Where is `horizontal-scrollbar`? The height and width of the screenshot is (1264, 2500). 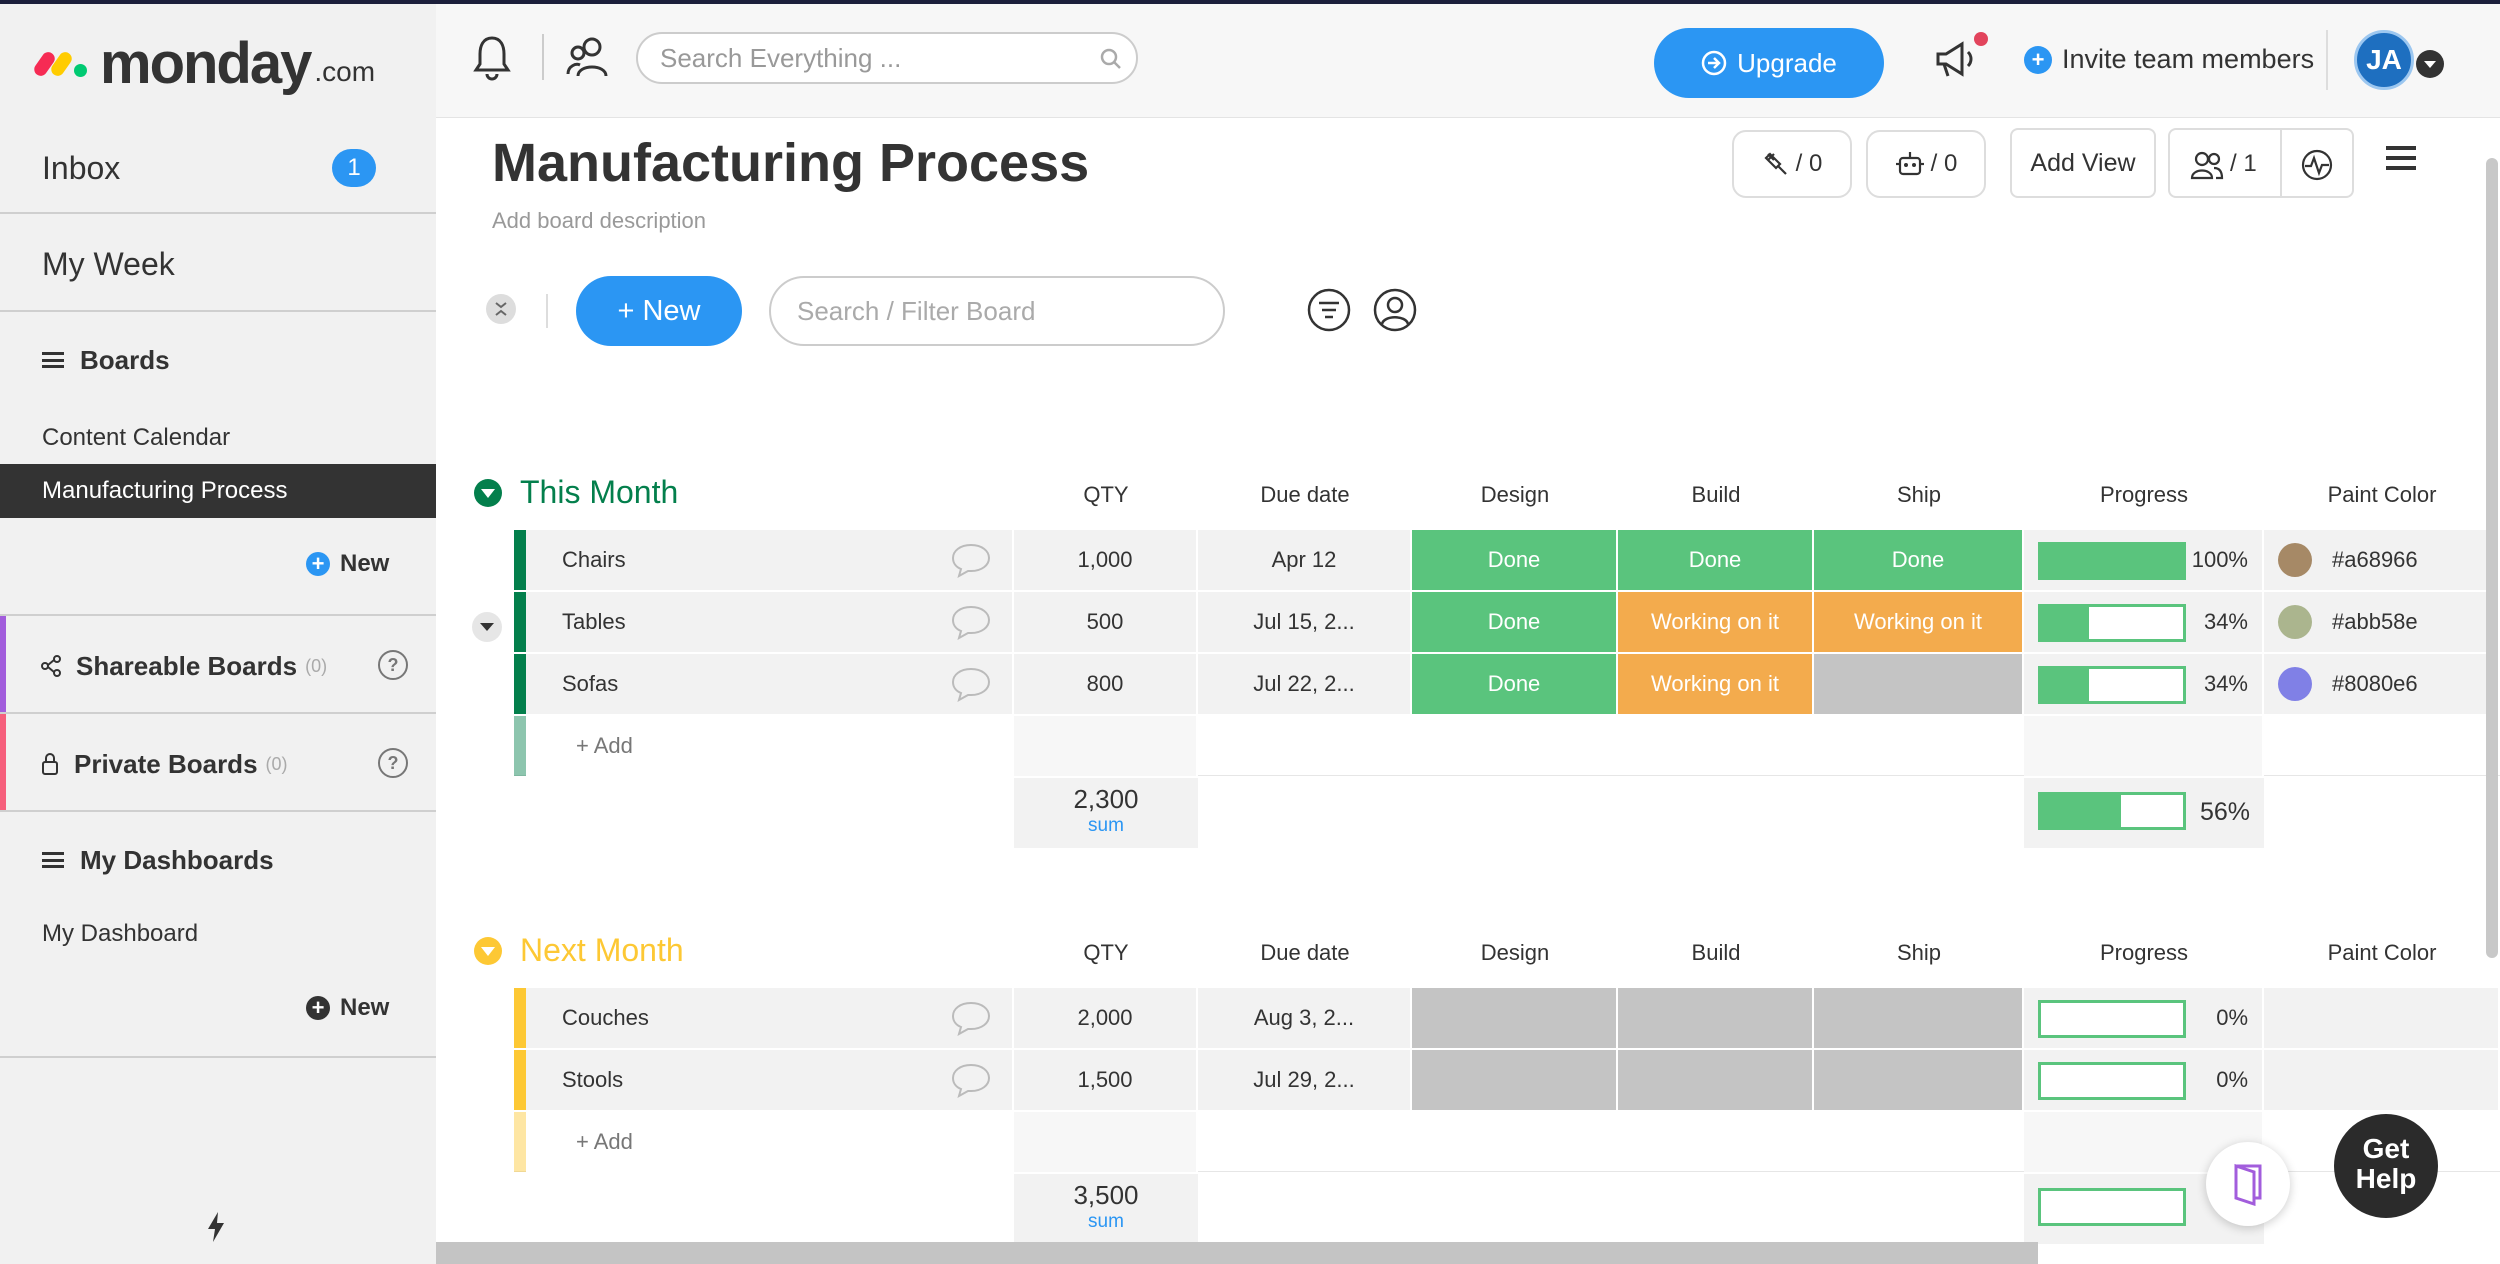 horizontal-scrollbar is located at coordinates (1237, 1253).